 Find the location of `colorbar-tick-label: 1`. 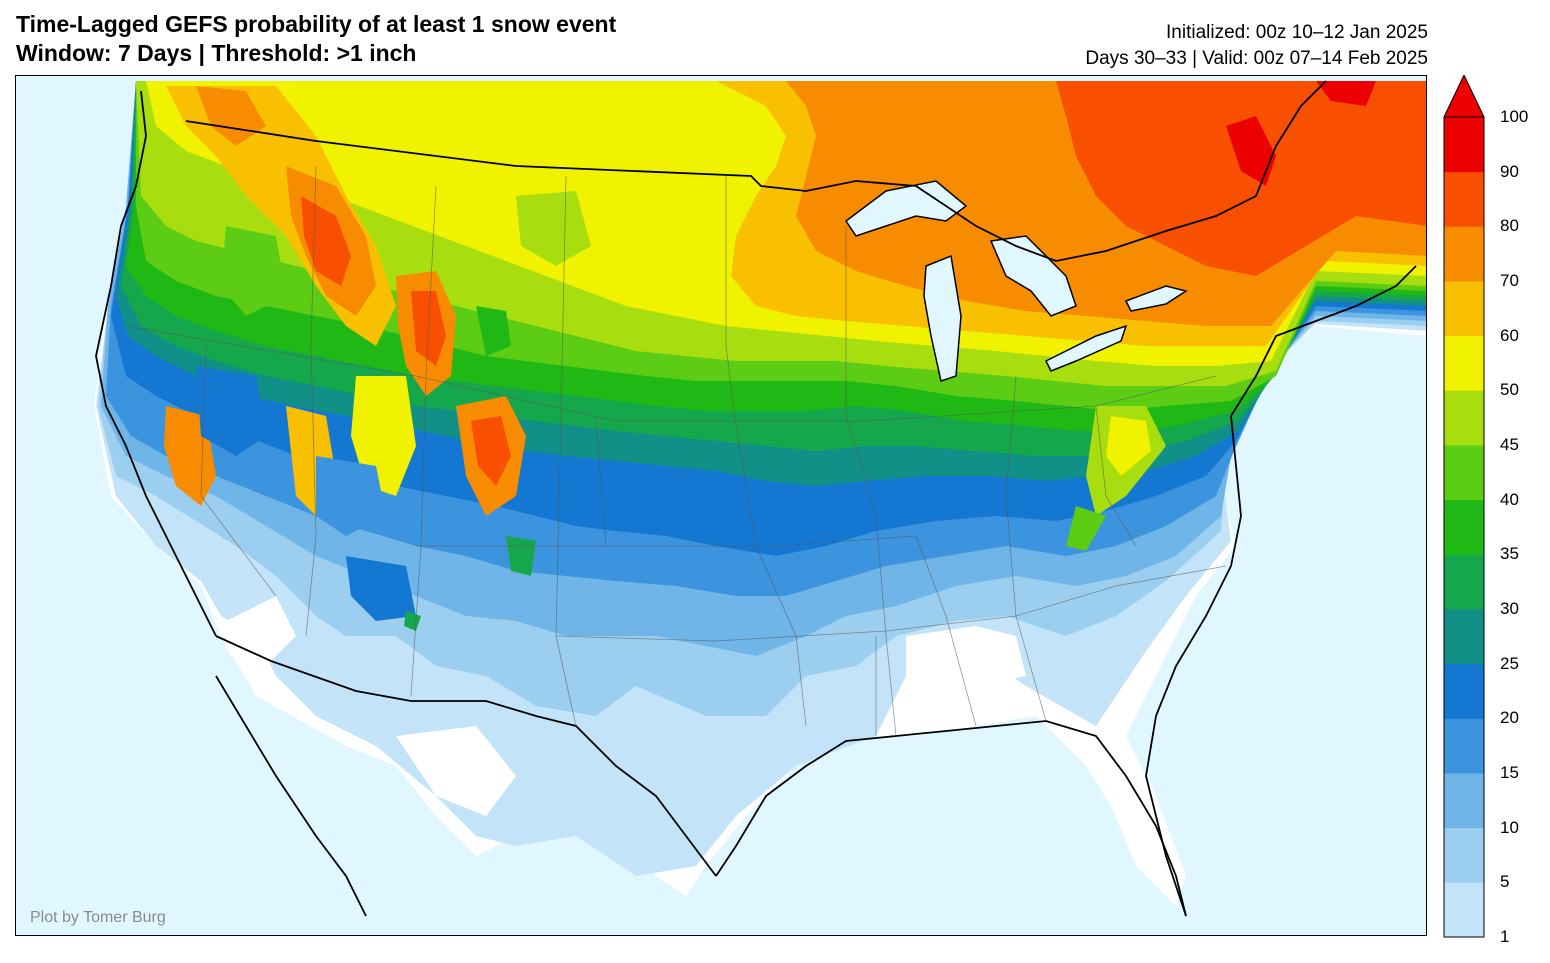

colorbar-tick-label: 1 is located at coordinates (1505, 936).